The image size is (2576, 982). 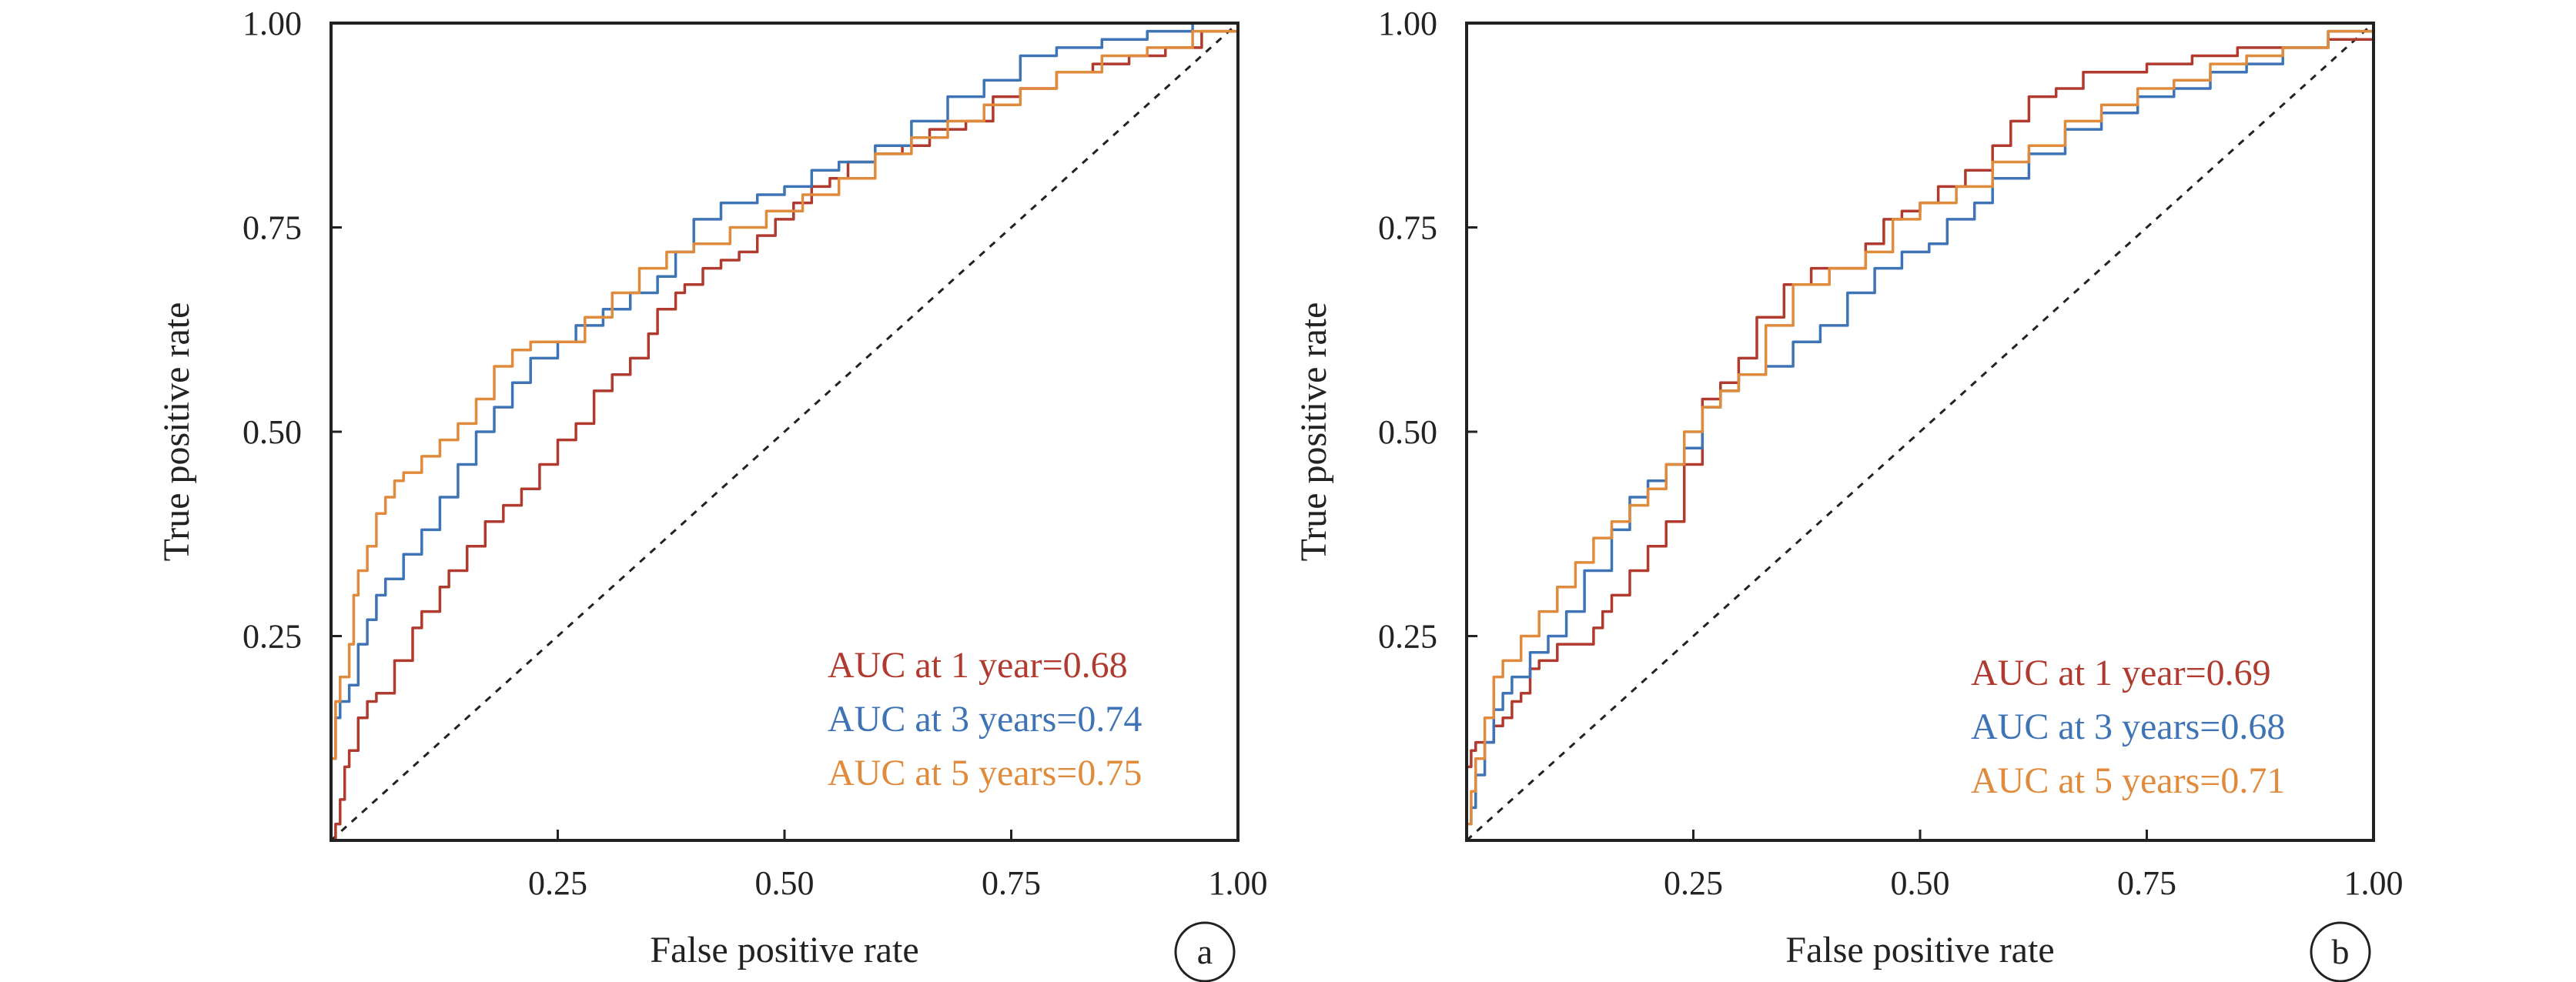 I want to click on legend-entry: AUC at 5 years=0.71, so click(x=2128, y=780).